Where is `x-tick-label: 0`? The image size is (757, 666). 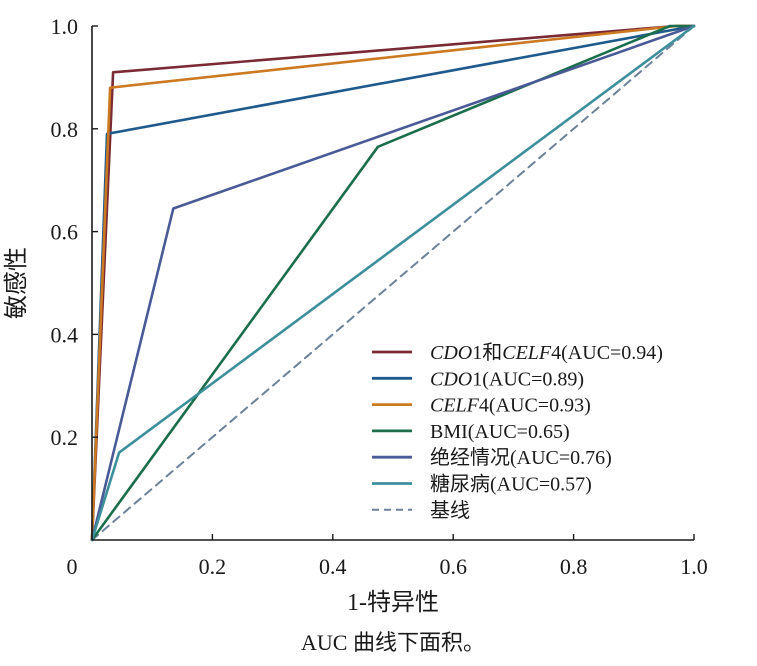
x-tick-label: 0 is located at coordinates (72, 566).